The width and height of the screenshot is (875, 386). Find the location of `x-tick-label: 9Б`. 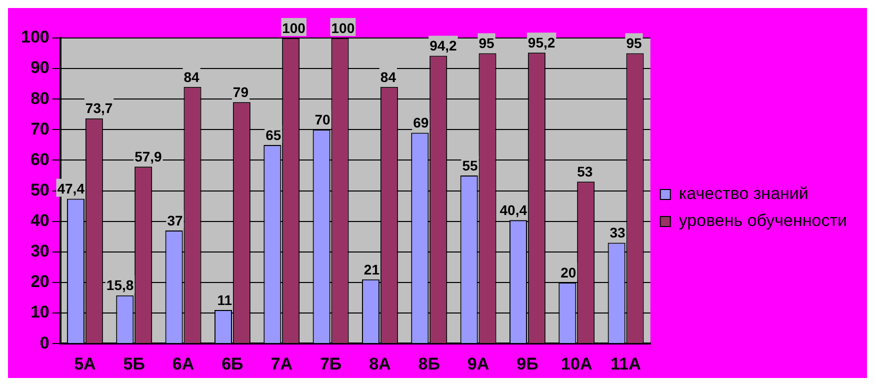

x-tick-label: 9Б is located at coordinates (527, 364).